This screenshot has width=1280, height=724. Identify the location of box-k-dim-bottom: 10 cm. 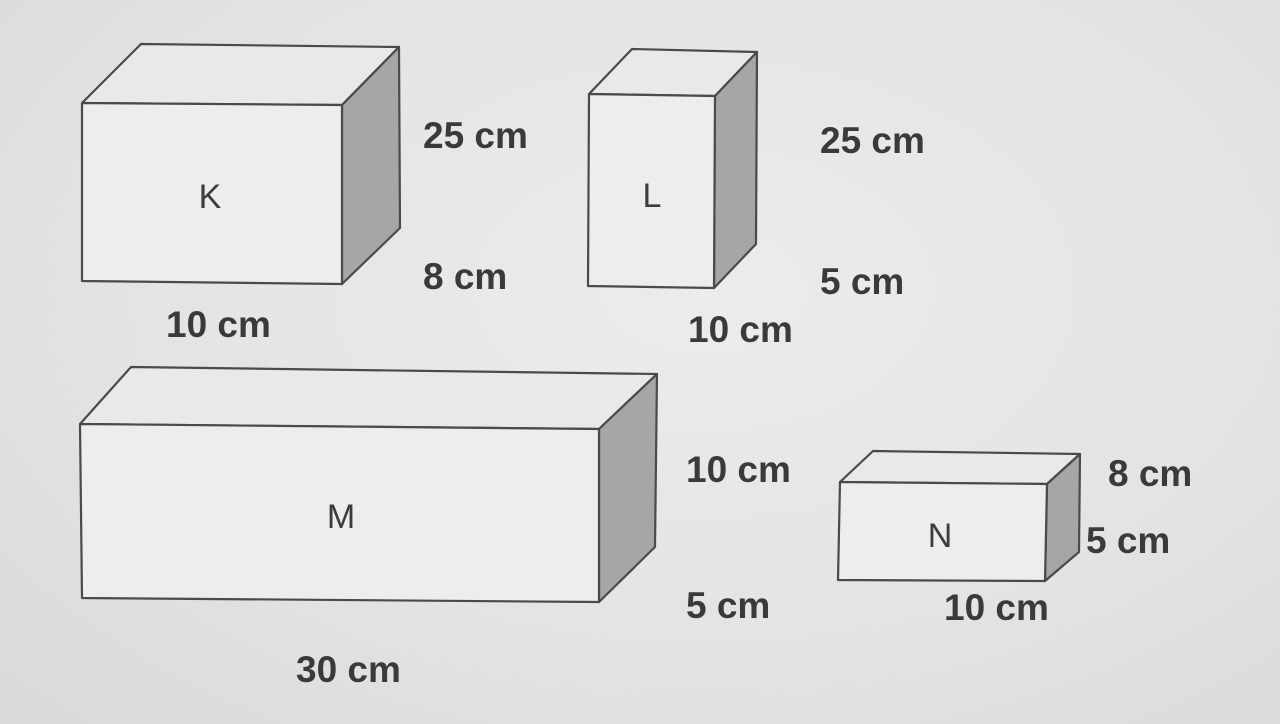
(218, 324).